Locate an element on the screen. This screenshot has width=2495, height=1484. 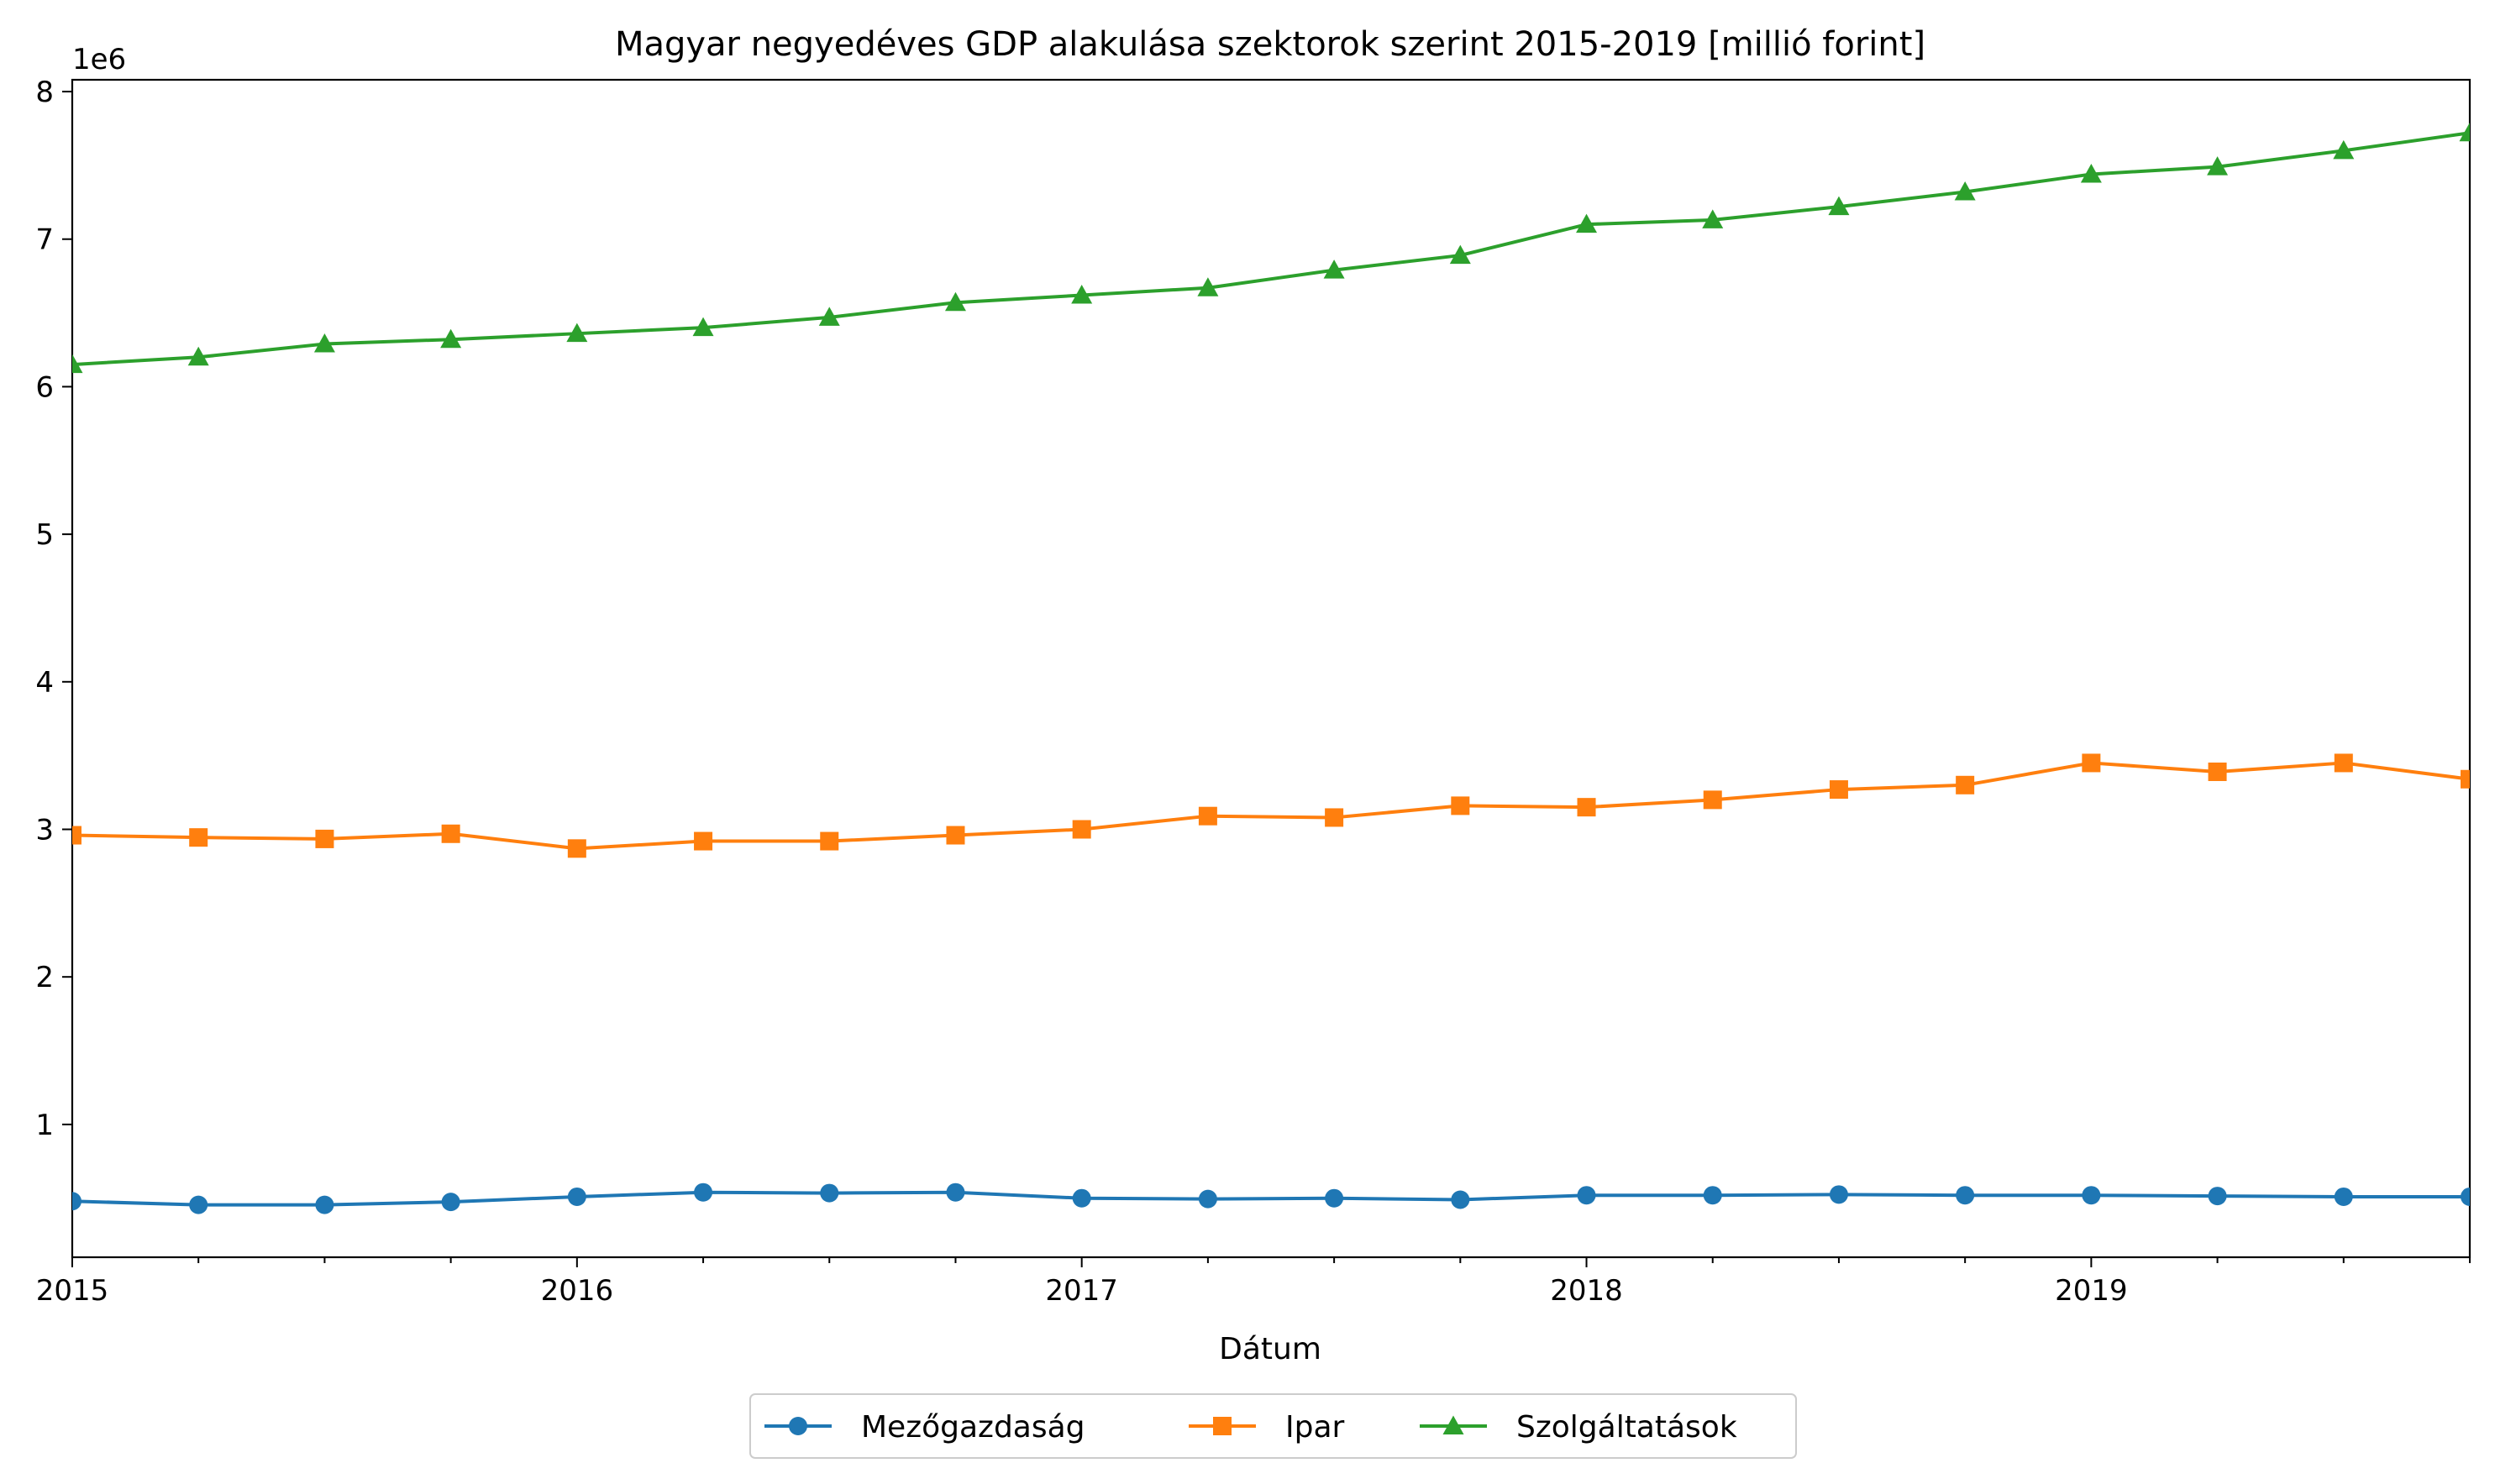
x-axis-label: Dátum is located at coordinates (1270, 1349).